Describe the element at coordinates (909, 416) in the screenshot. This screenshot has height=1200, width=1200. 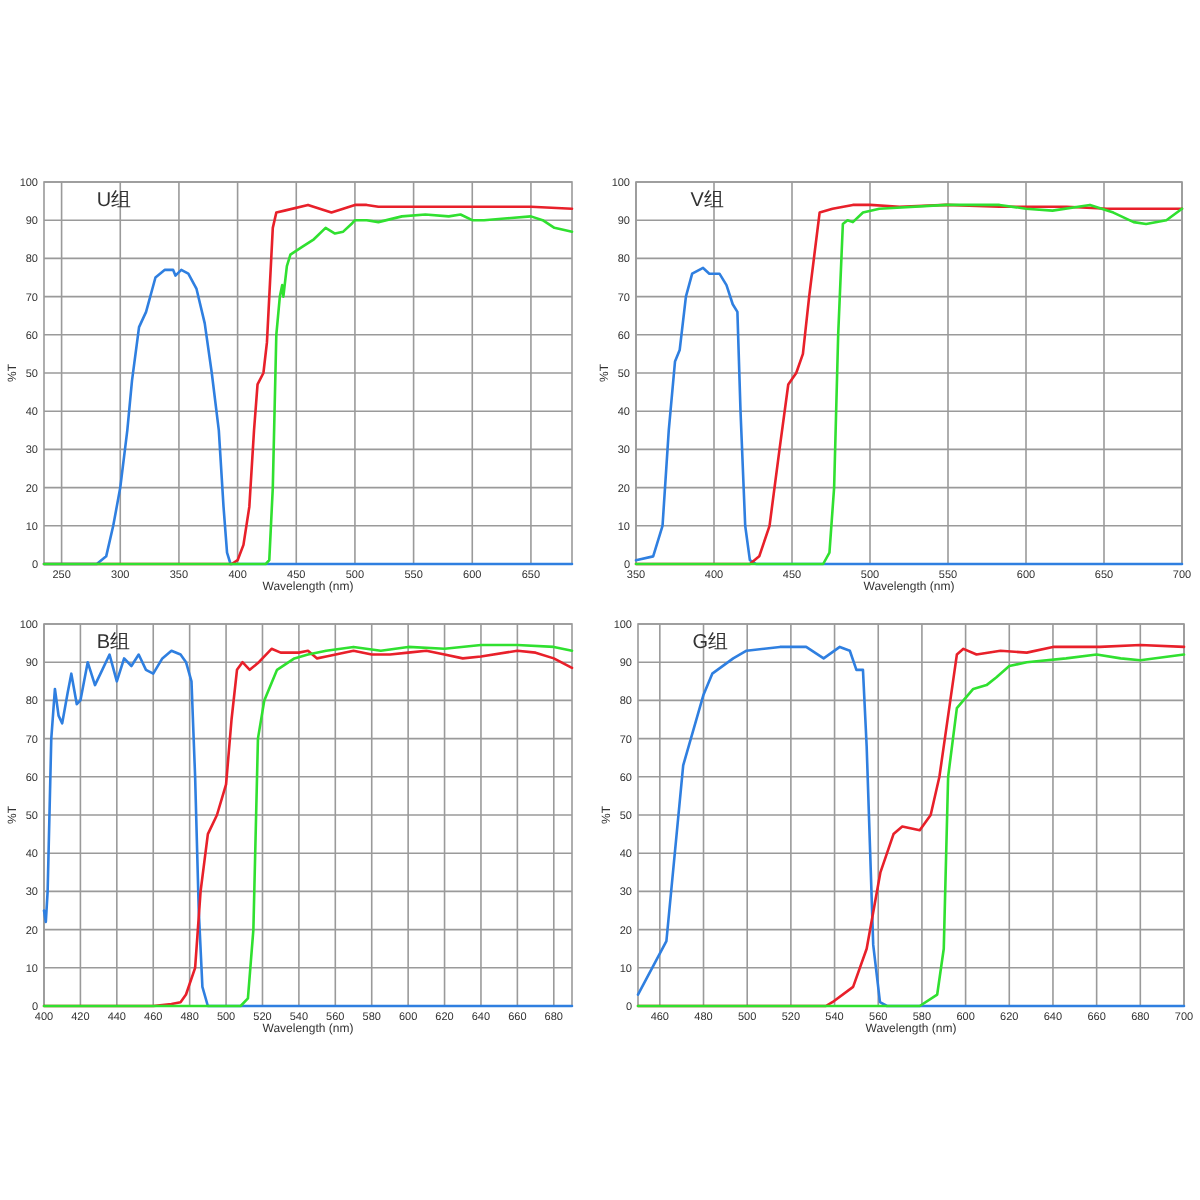
I see `line-series` at that location.